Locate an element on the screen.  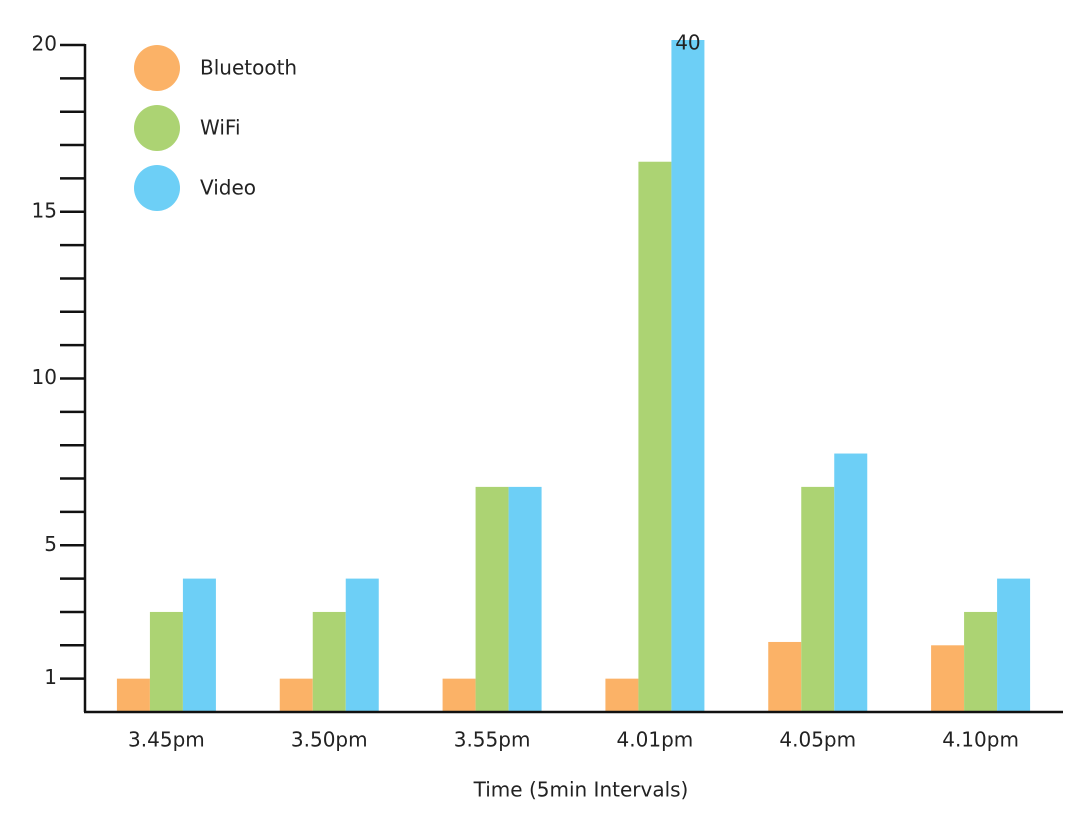
y-tick-label: 1 is located at coordinates (50, 677).